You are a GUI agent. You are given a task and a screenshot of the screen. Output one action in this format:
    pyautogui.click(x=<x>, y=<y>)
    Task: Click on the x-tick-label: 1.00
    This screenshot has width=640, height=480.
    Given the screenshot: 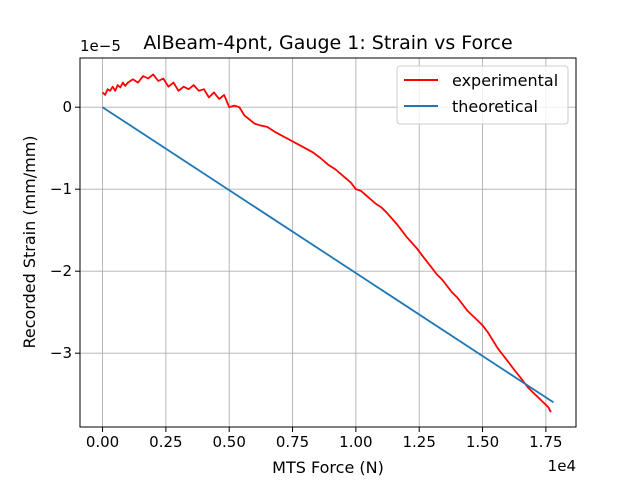 What is the action you would take?
    pyautogui.click(x=355, y=442)
    